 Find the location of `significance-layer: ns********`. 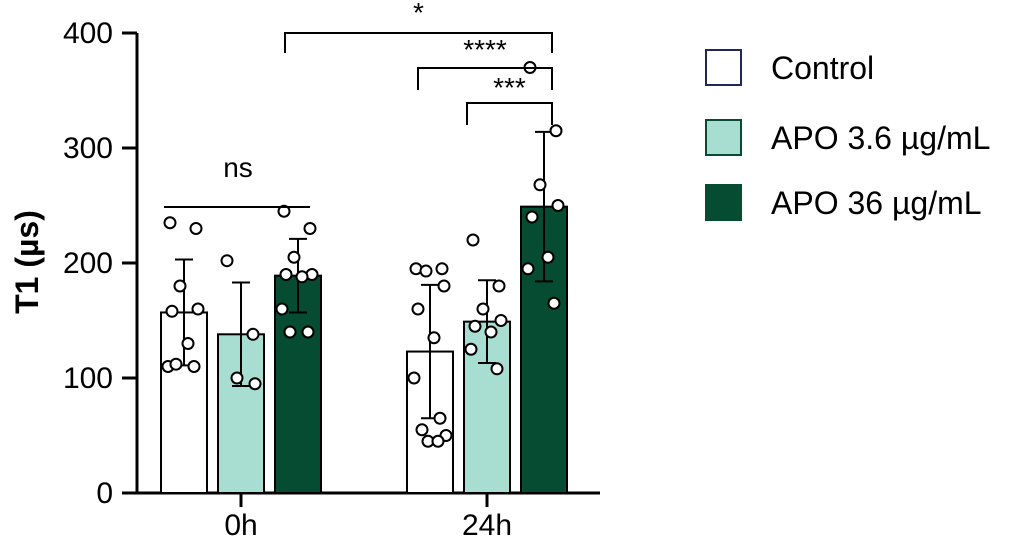

significance-layer: ns******** is located at coordinates (358, 104).